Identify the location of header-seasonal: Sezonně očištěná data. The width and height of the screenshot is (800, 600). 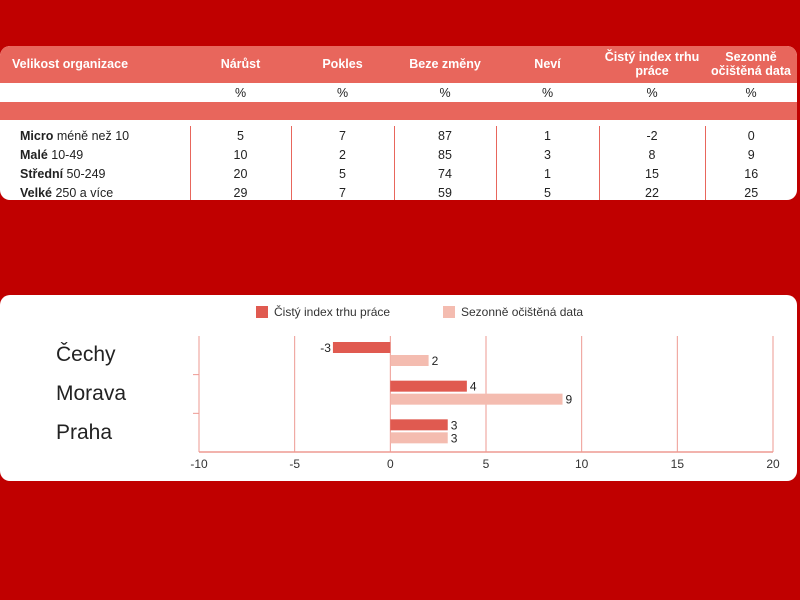
(751, 63).